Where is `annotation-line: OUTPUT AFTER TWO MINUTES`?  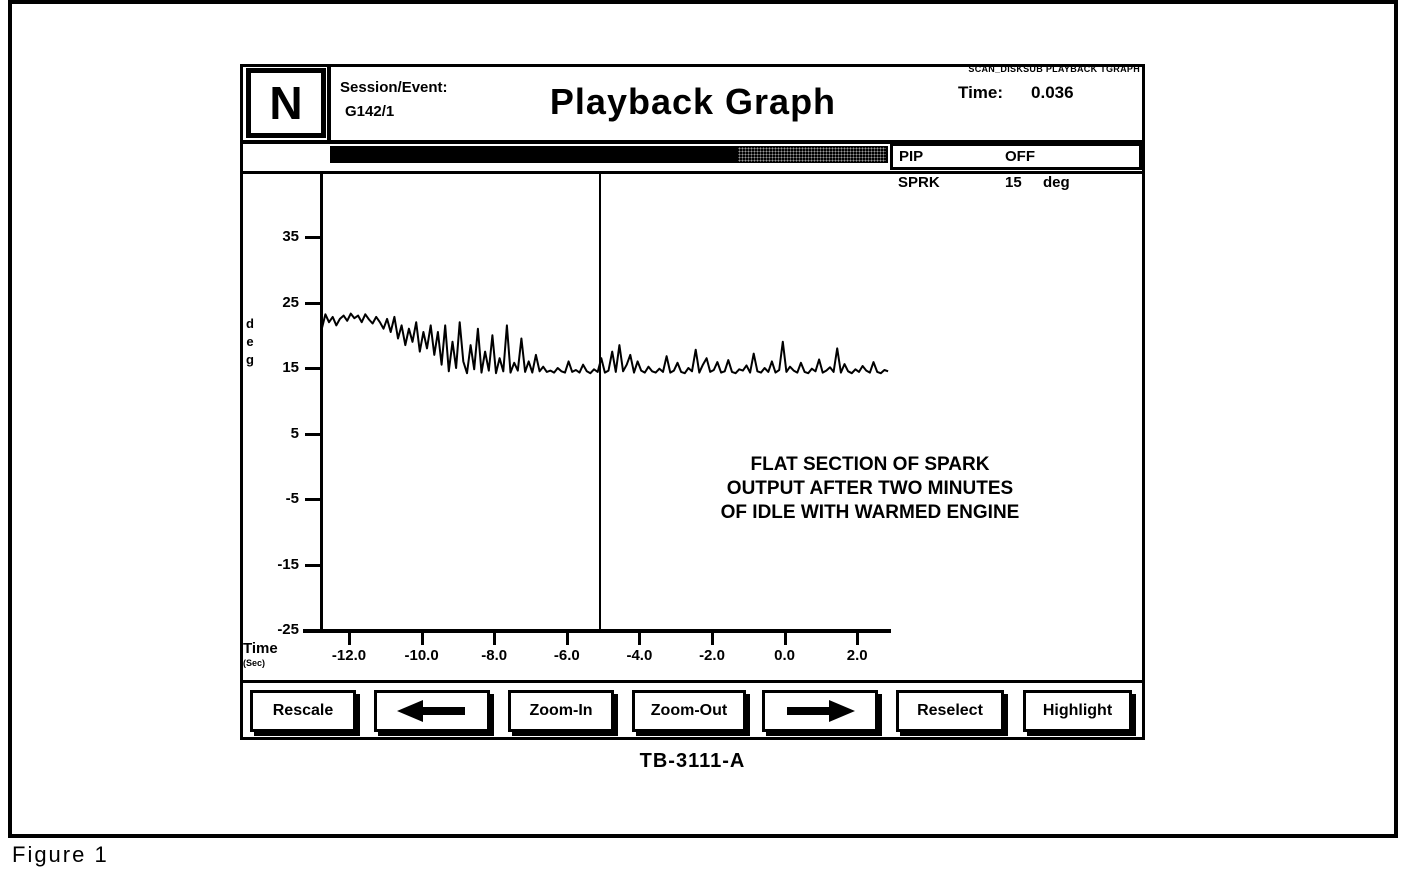
annotation-line: OUTPUT AFTER TWO MINUTES is located at coordinates (870, 488).